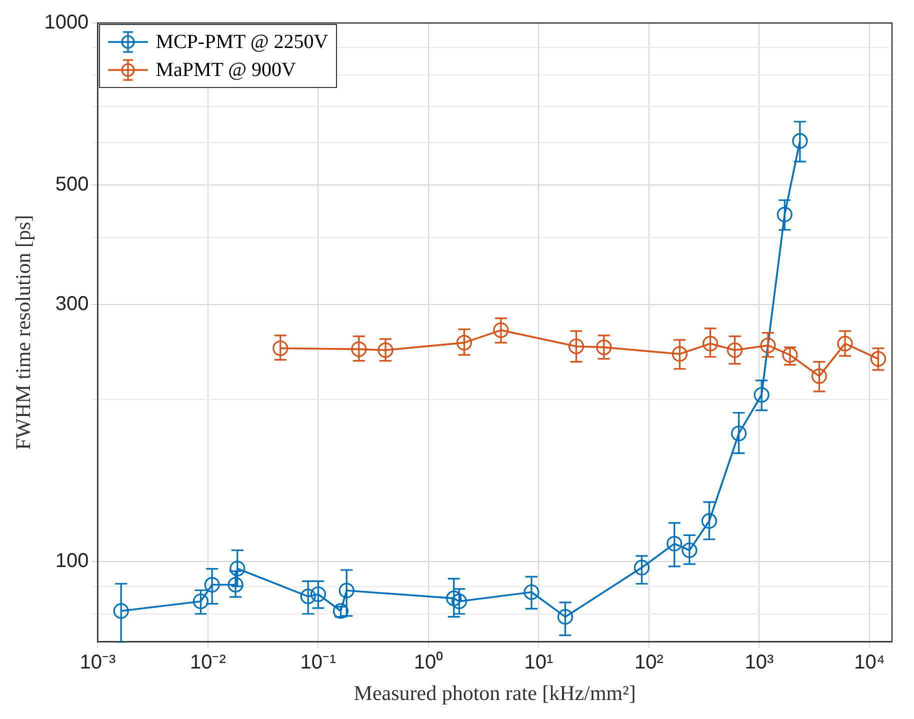  I want to click on x-tick-label: 10², so click(649, 662).